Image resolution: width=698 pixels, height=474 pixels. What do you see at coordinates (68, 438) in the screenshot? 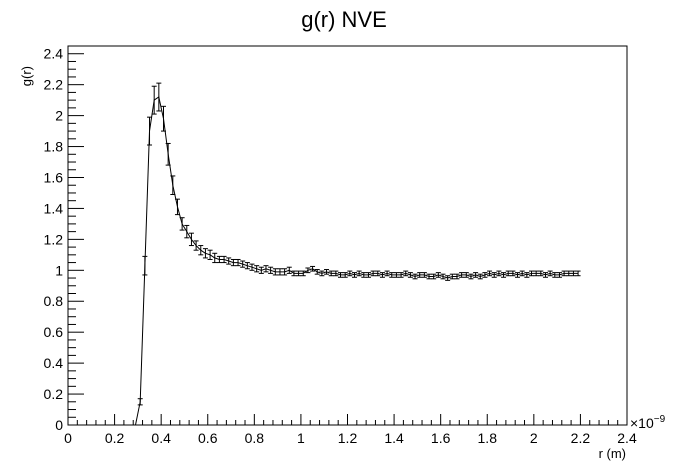
I see `x-tick-label: 0` at bounding box center [68, 438].